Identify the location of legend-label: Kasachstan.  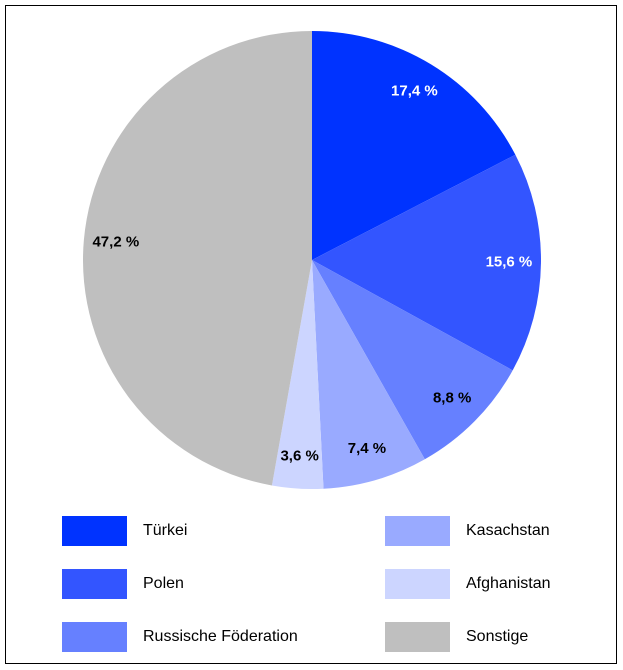
(508, 530).